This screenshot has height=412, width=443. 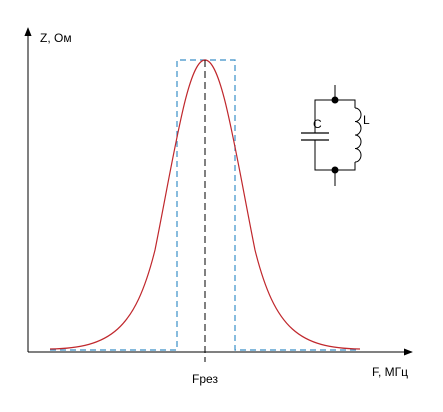 What do you see at coordinates (56, 38) in the screenshot?
I see `y-axis-label: Z, Ом` at bounding box center [56, 38].